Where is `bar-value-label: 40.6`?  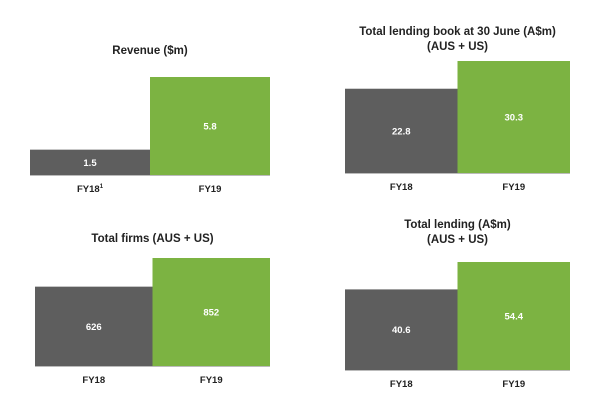 bar-value-label: 40.6 is located at coordinates (401, 330).